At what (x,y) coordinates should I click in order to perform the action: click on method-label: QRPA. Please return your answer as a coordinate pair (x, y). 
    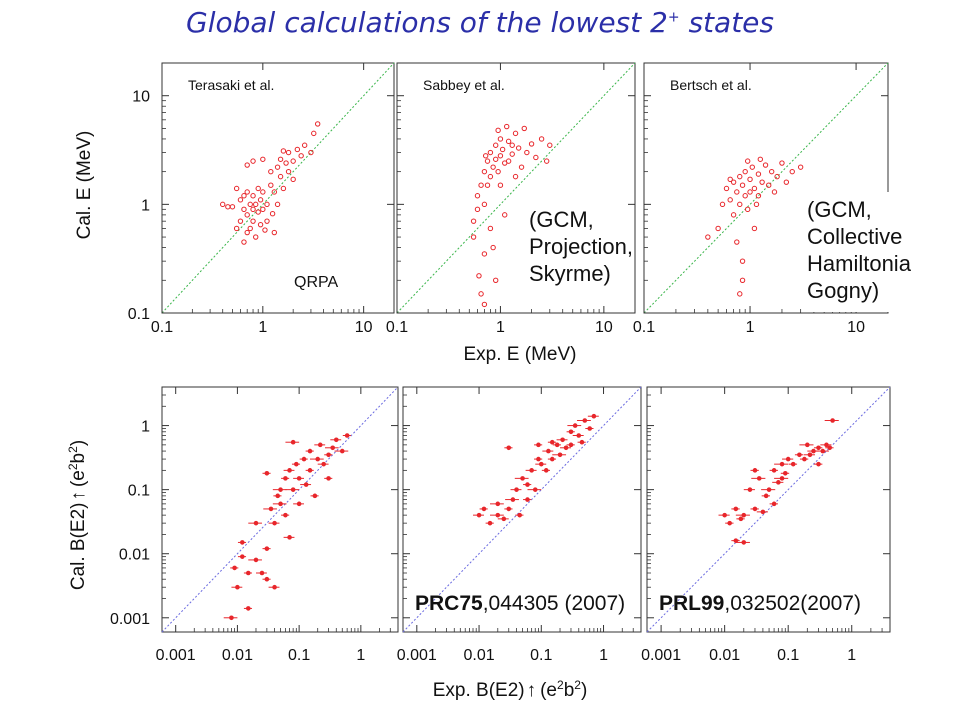
    Looking at the image, I should click on (316, 282).